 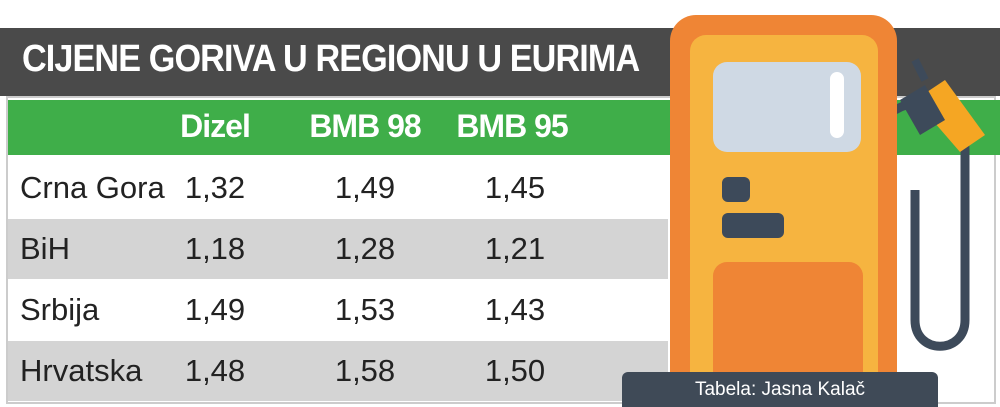 What do you see at coordinates (515, 370) in the screenshot?
I see `price-cell: 1,50` at bounding box center [515, 370].